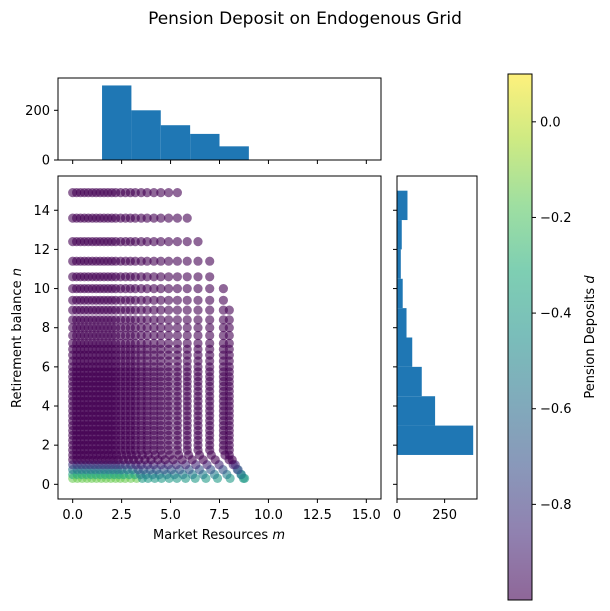 The width and height of the screenshot is (610, 611). I want to click on right-histogram: 0 250, so click(435, 349).